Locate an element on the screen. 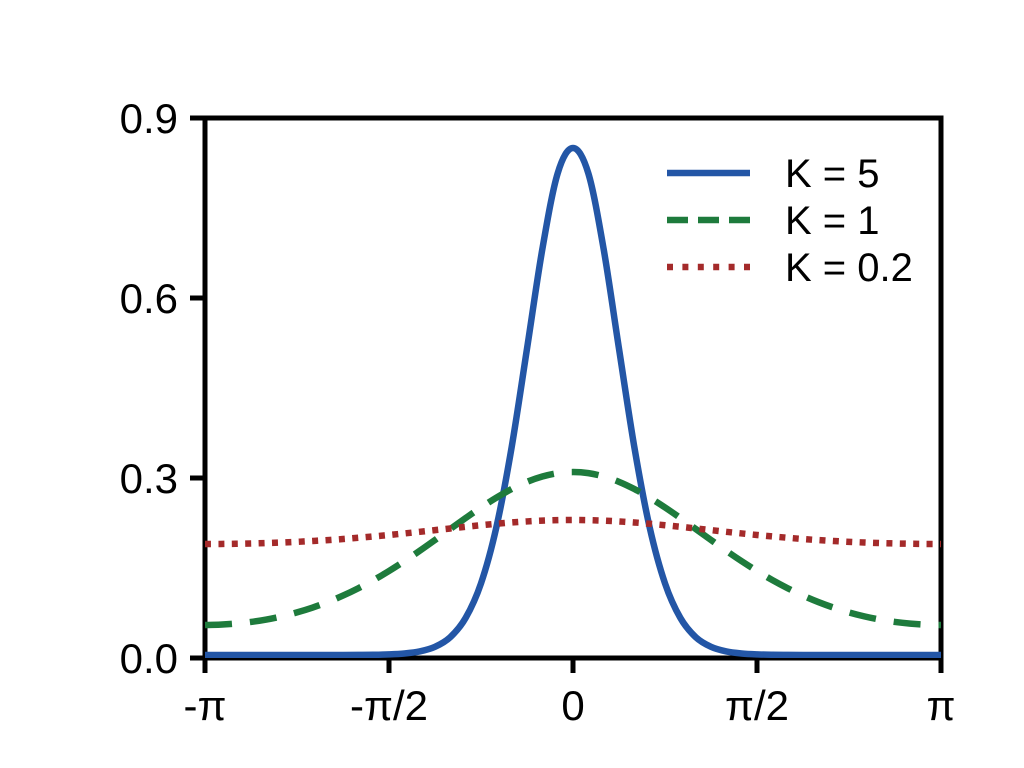 This screenshot has width=1024, height=768. x-tick-label-4: π is located at coordinates (941, 705).